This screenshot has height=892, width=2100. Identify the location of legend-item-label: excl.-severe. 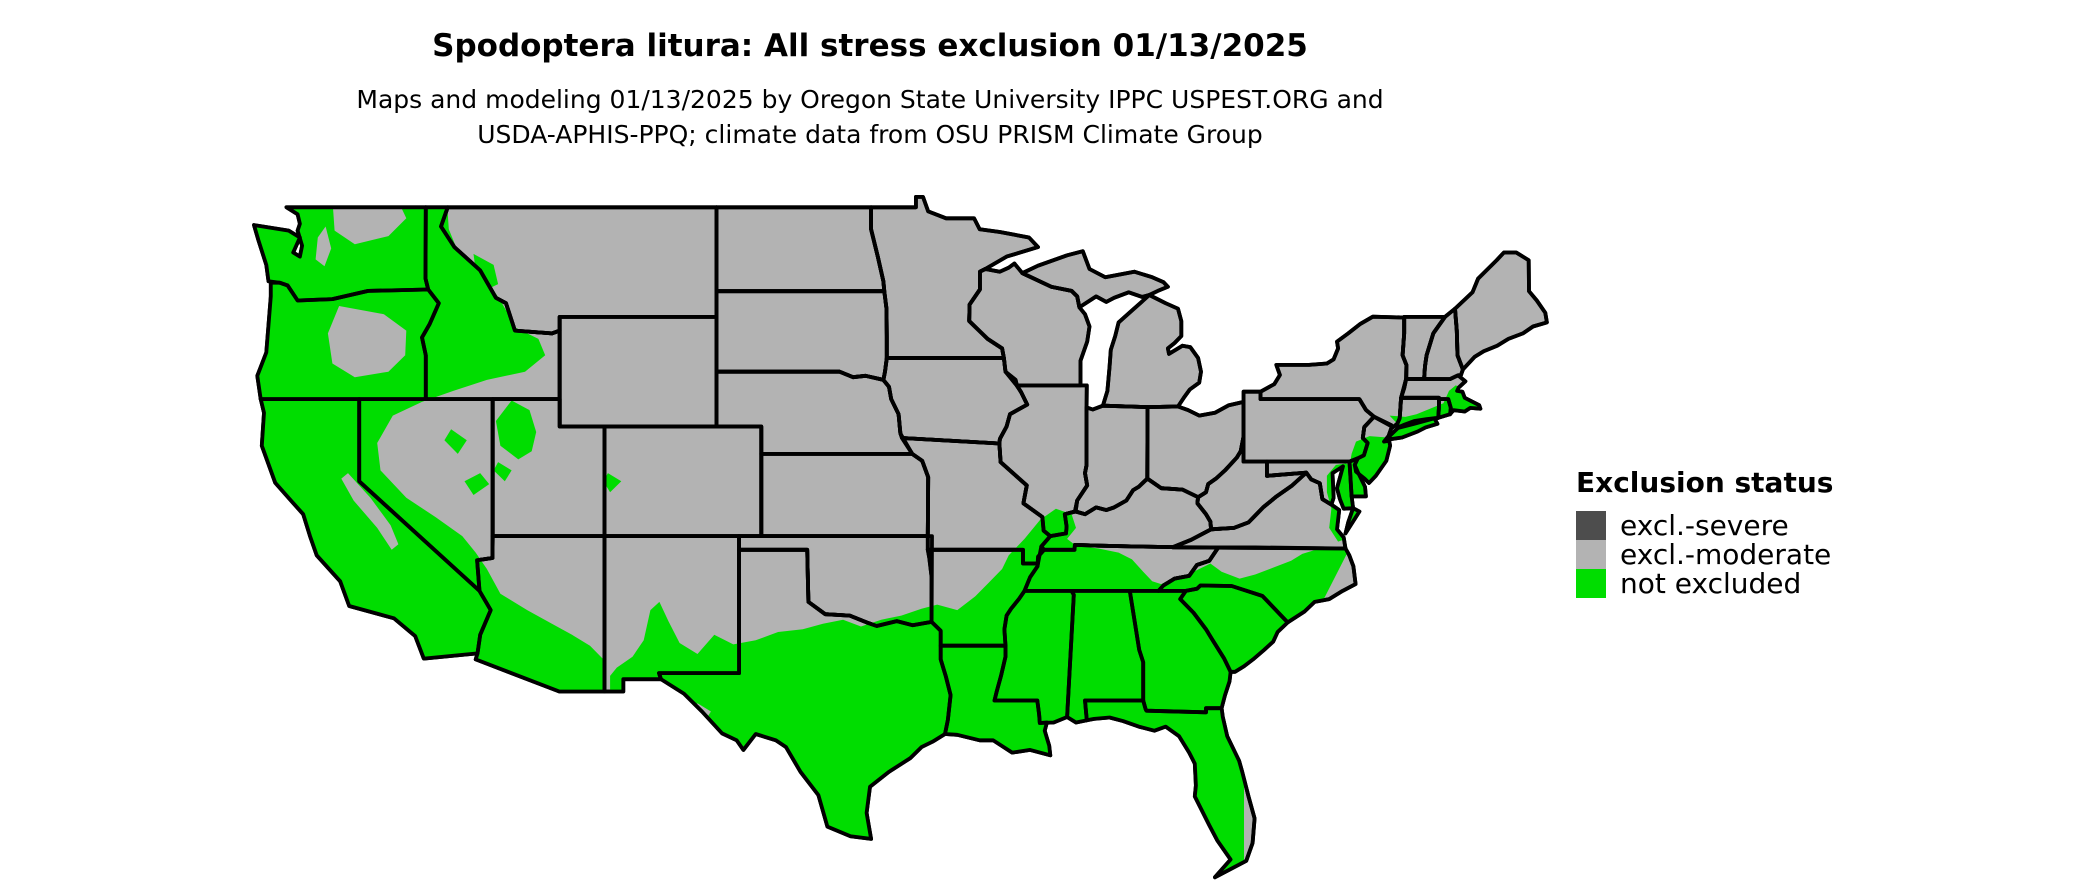
(1704, 525).